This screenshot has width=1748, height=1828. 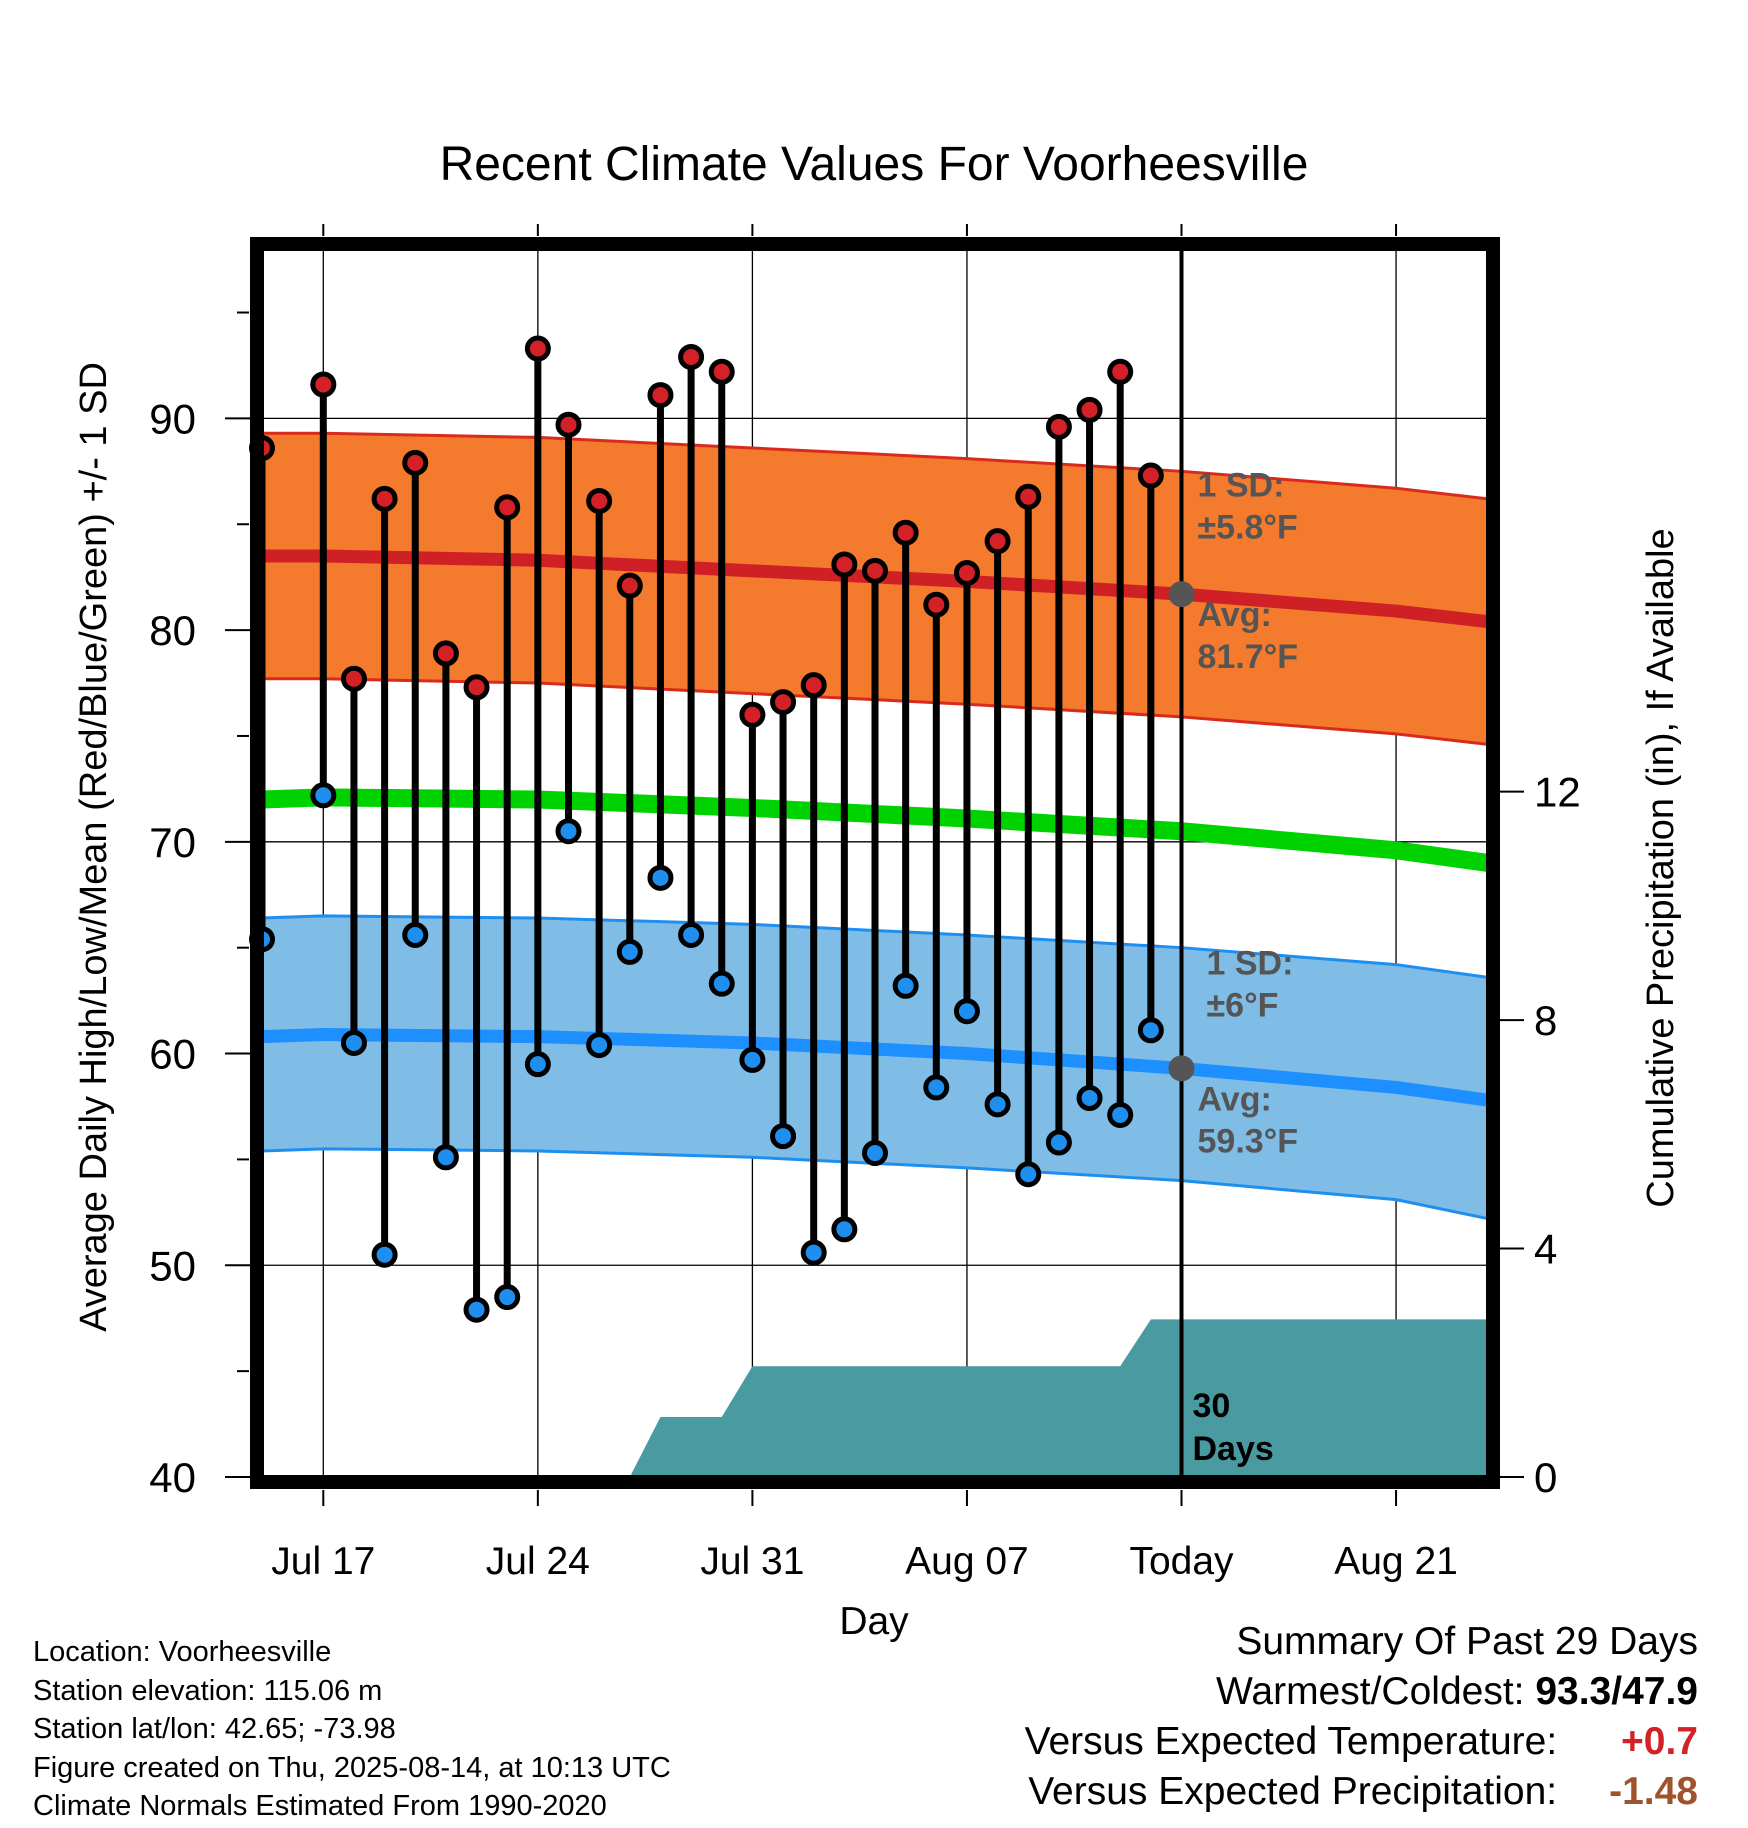 What do you see at coordinates (214, 1729) in the screenshot?
I see `latlon-text: Station lat/lon: 42.65; -73.98` at bounding box center [214, 1729].